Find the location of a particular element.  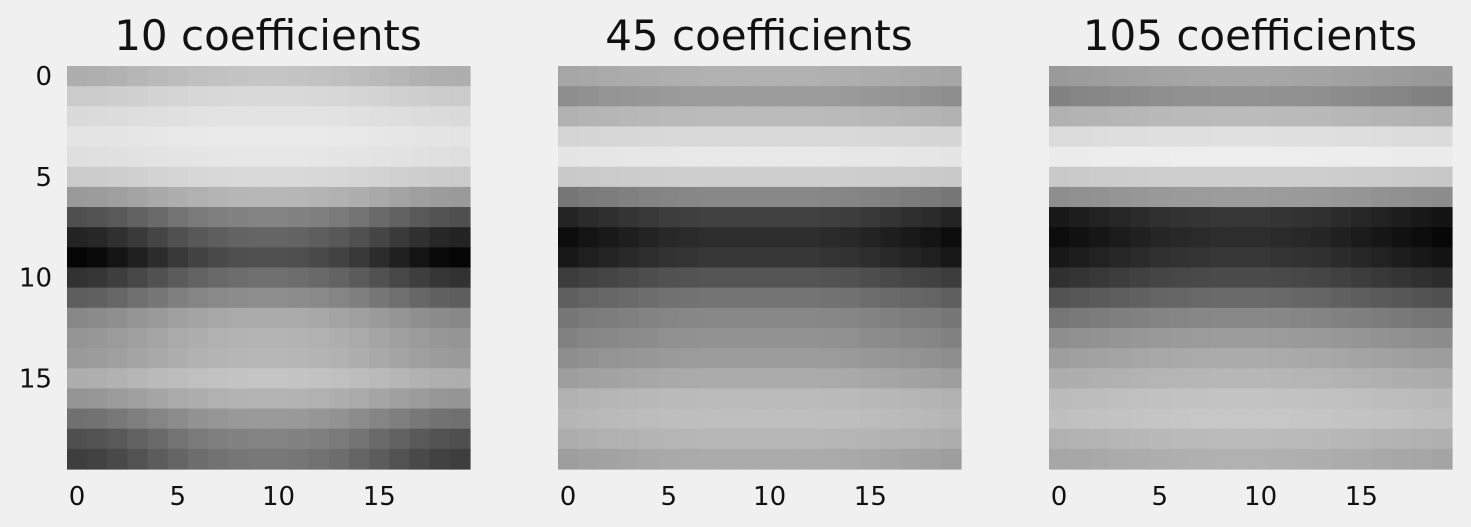

heatmap-cell-r13-c18 is located at coordinates (931, 338).